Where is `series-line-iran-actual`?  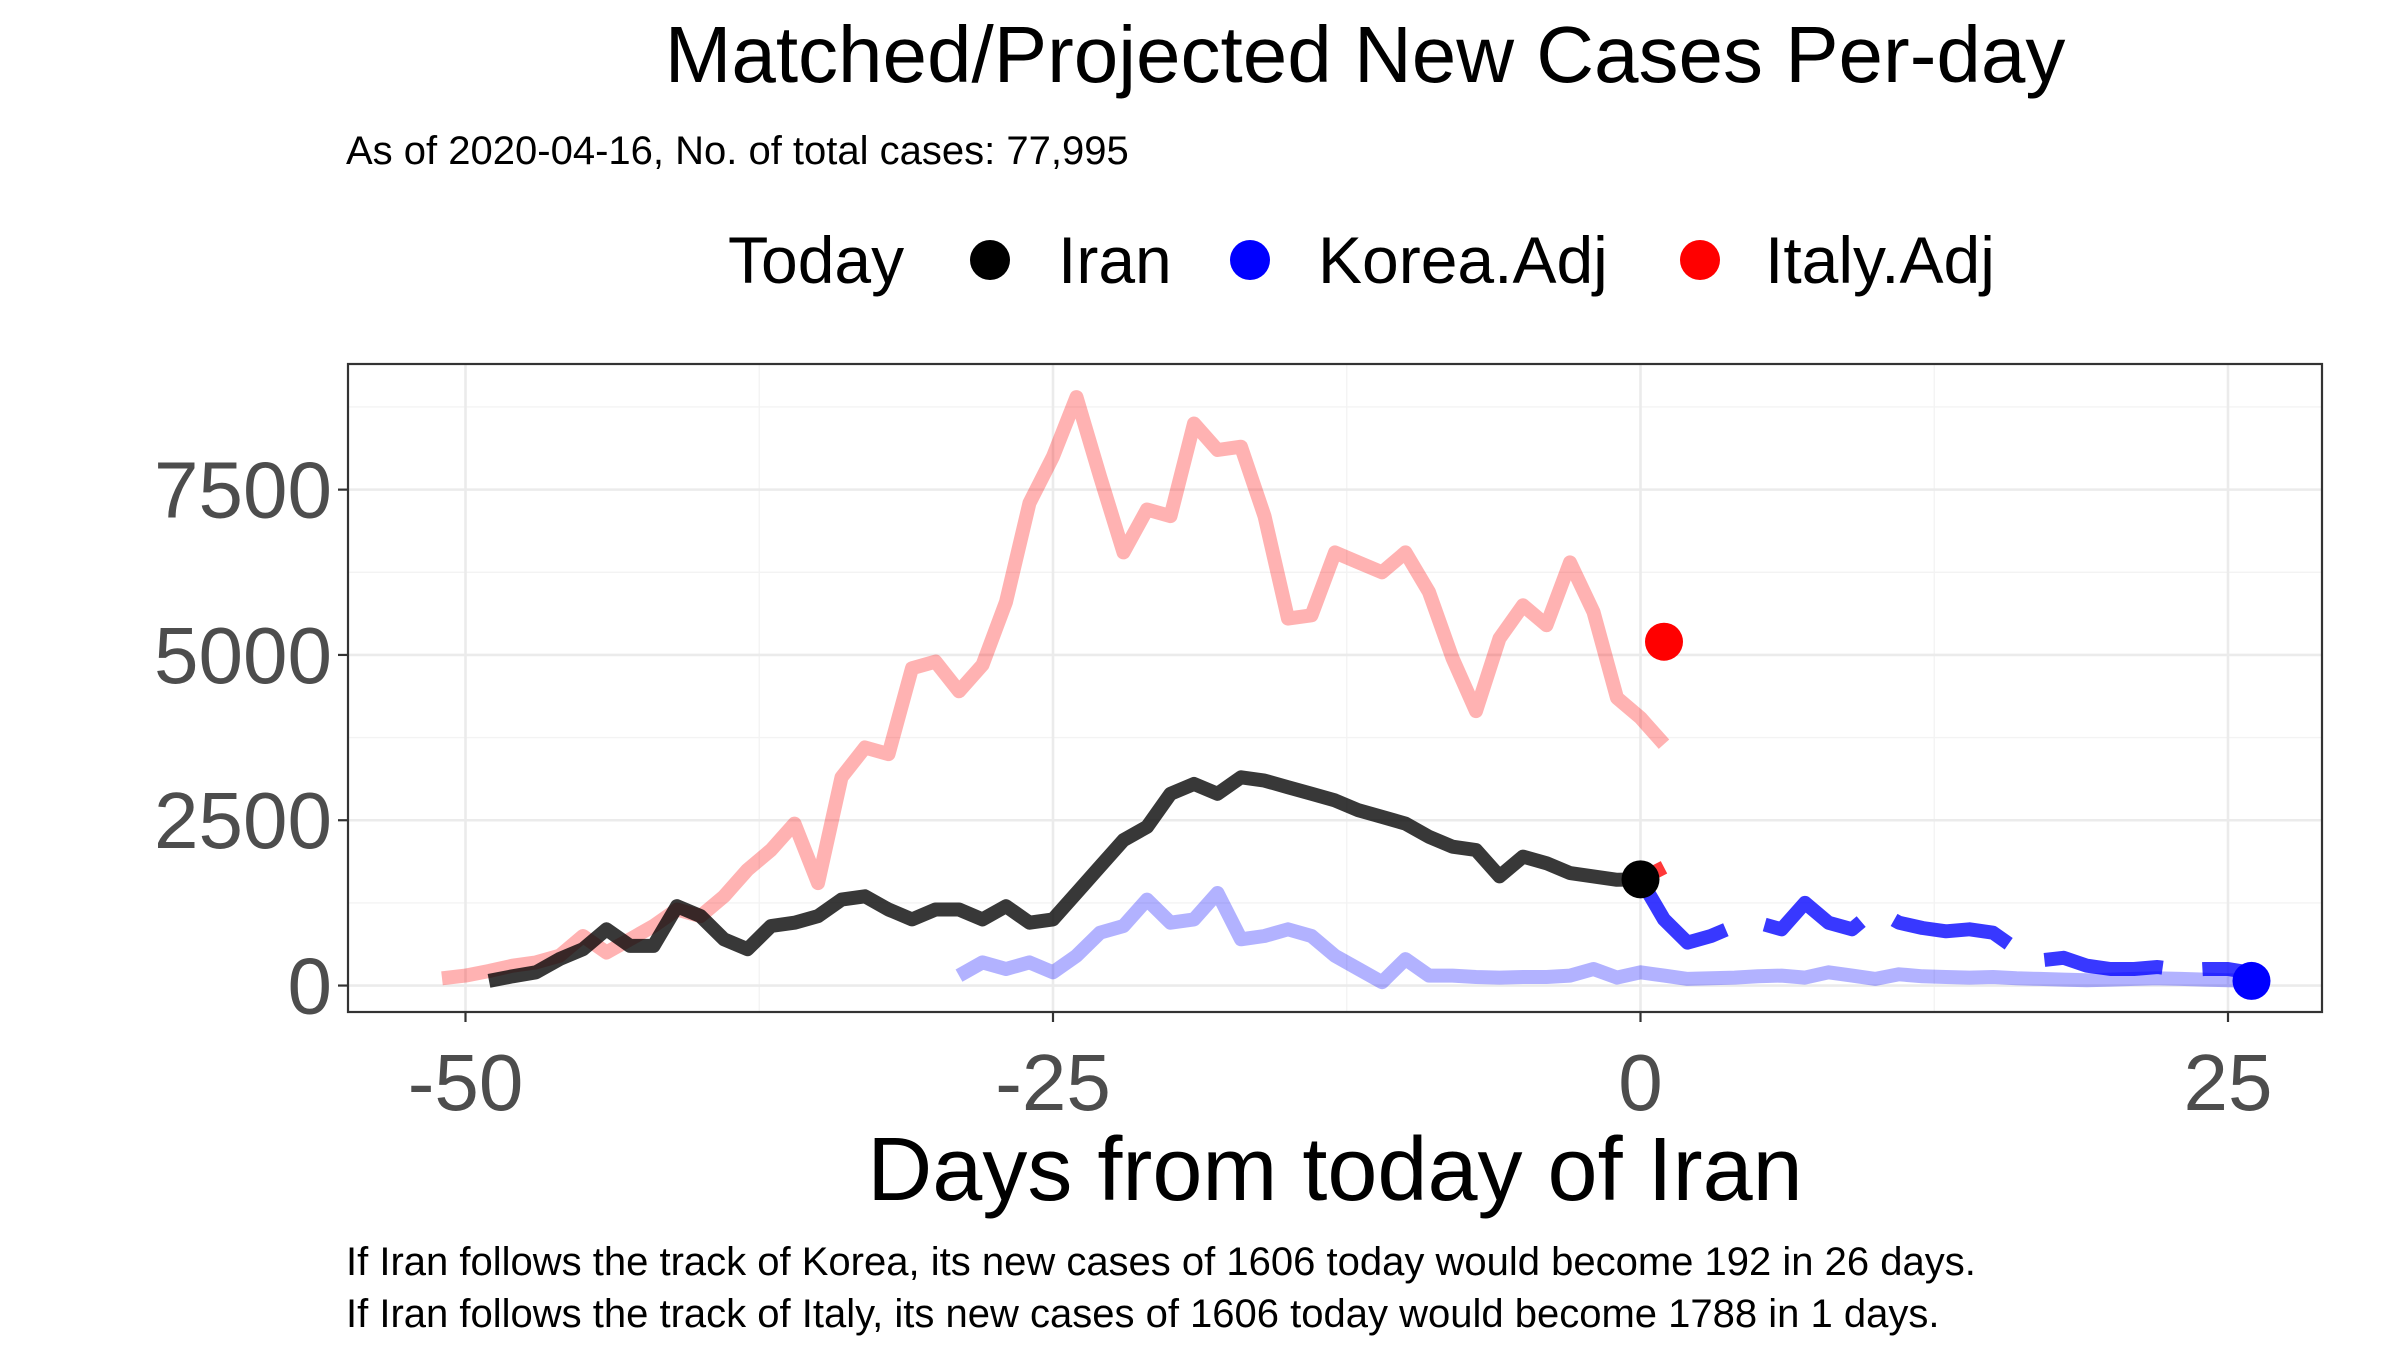
series-line-iran-actual is located at coordinates (1064, 879).